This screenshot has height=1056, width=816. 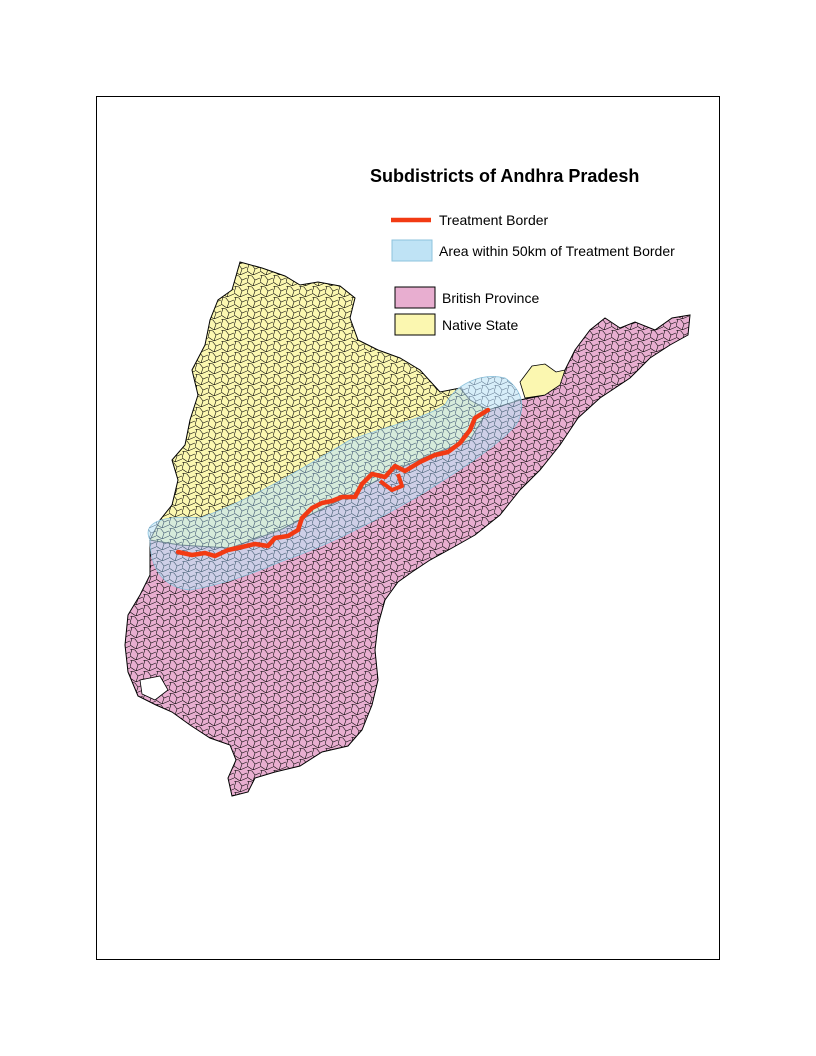 I want to click on map-title: Subdistricts of Andhra Pradesh, so click(x=505, y=176).